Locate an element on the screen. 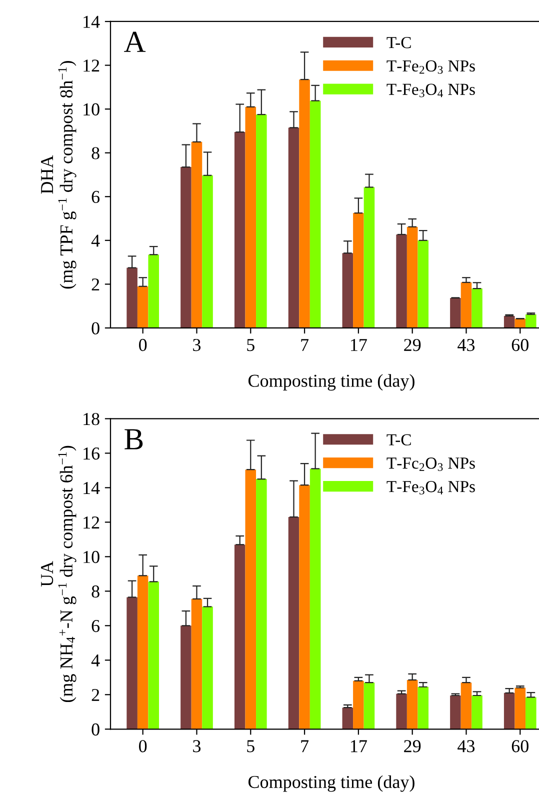 The height and width of the screenshot is (796, 539). annotation: B is located at coordinates (133, 439).